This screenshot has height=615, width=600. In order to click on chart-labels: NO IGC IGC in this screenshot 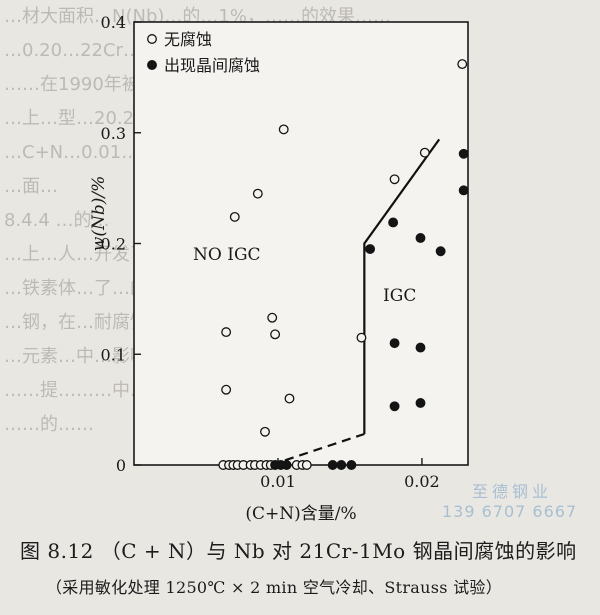, I will do `click(304, 275)`.